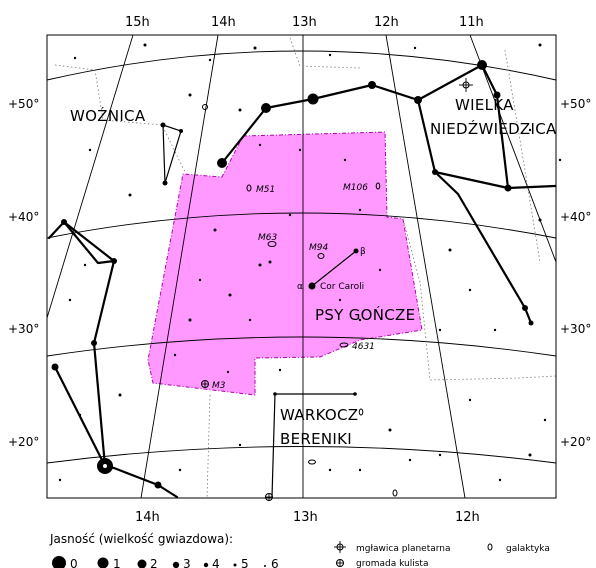 This screenshot has height=568, width=596. Describe the element at coordinates (23, 329) in the screenshot. I see `dec-label-left: +30°` at that location.